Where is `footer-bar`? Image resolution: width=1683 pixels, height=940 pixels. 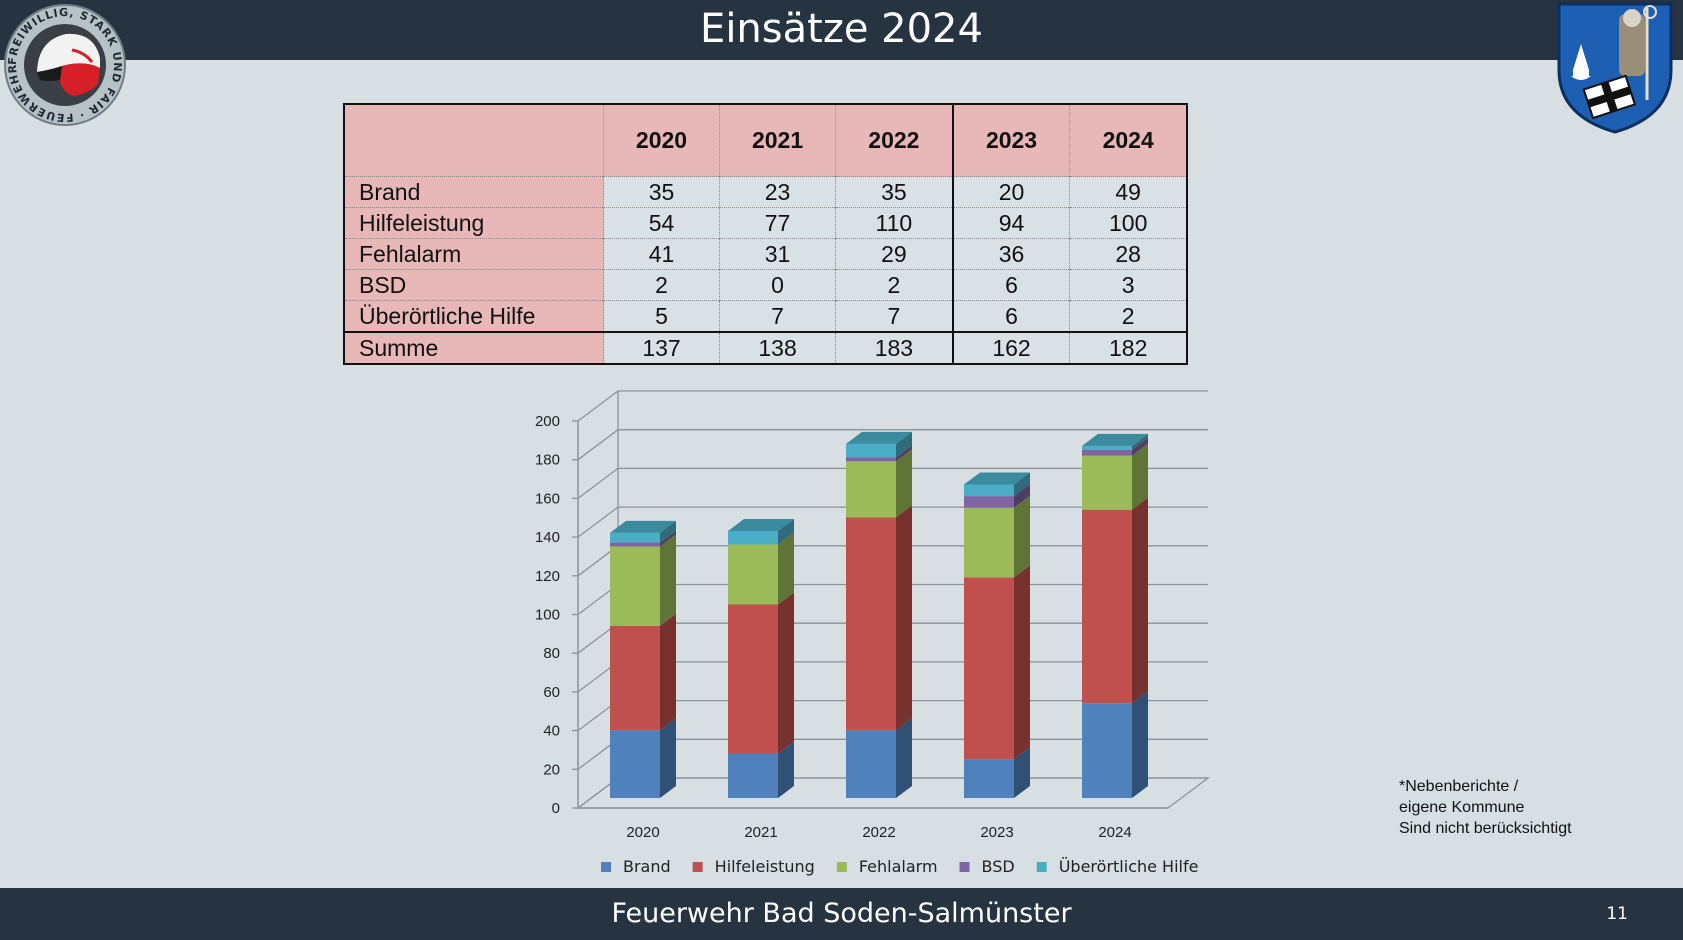
footer-bar is located at coordinates (841, 914).